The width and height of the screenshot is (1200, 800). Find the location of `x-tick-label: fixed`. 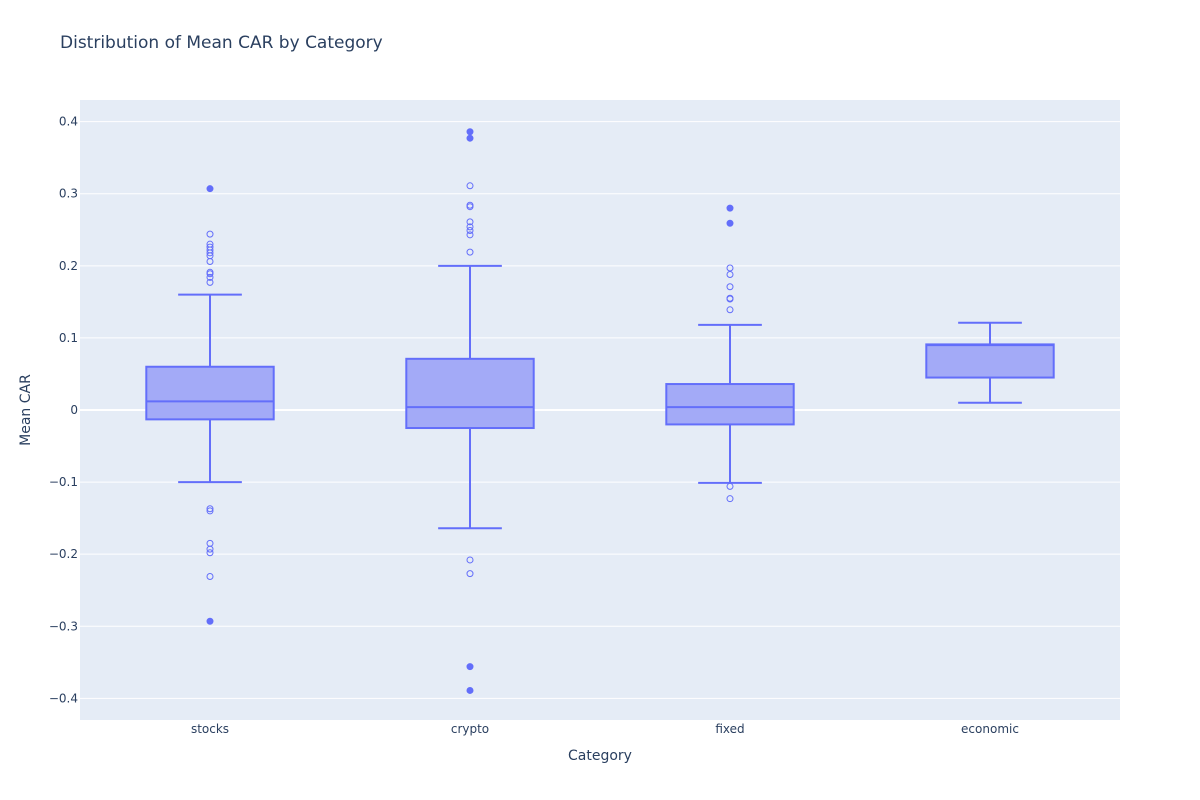

x-tick-label: fixed is located at coordinates (729, 729).